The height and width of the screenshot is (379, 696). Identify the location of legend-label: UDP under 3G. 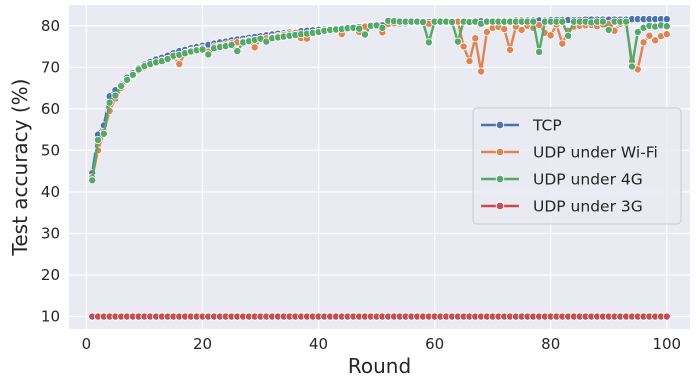
(588, 207).